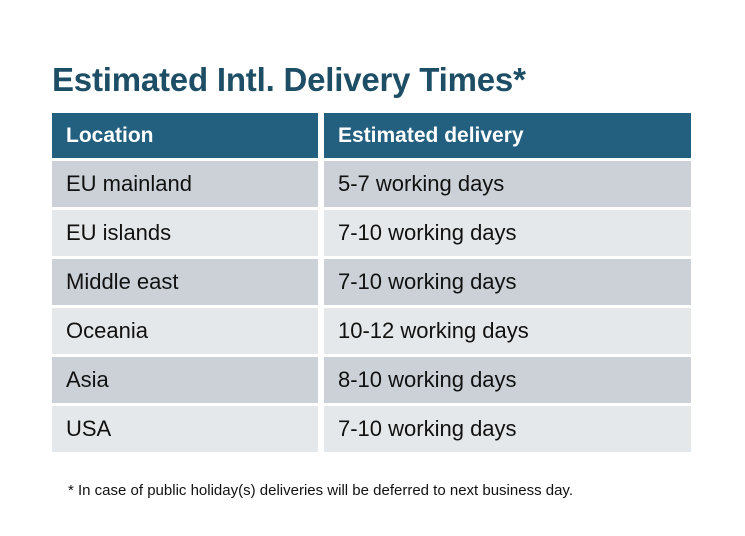 This screenshot has width=745, height=536. What do you see at coordinates (185, 233) in the screenshot?
I see `cell-location: EU islands` at bounding box center [185, 233].